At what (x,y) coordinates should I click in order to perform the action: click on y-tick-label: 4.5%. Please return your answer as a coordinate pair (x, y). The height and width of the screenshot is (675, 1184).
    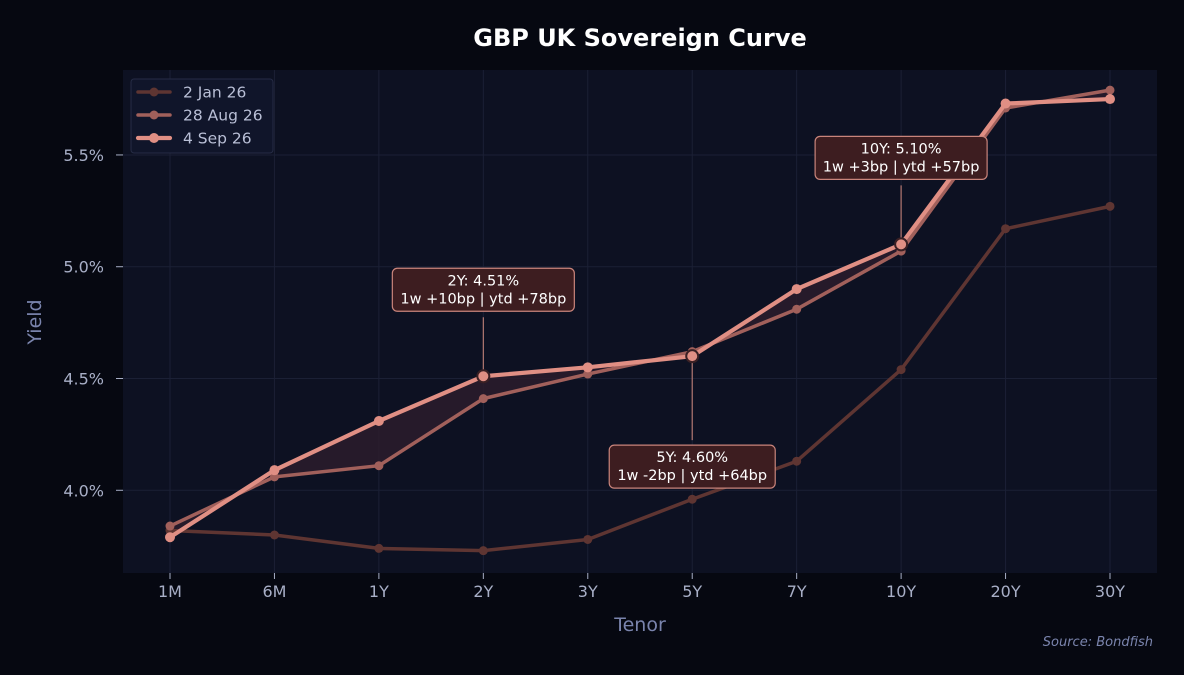
    Looking at the image, I should click on (83, 379).